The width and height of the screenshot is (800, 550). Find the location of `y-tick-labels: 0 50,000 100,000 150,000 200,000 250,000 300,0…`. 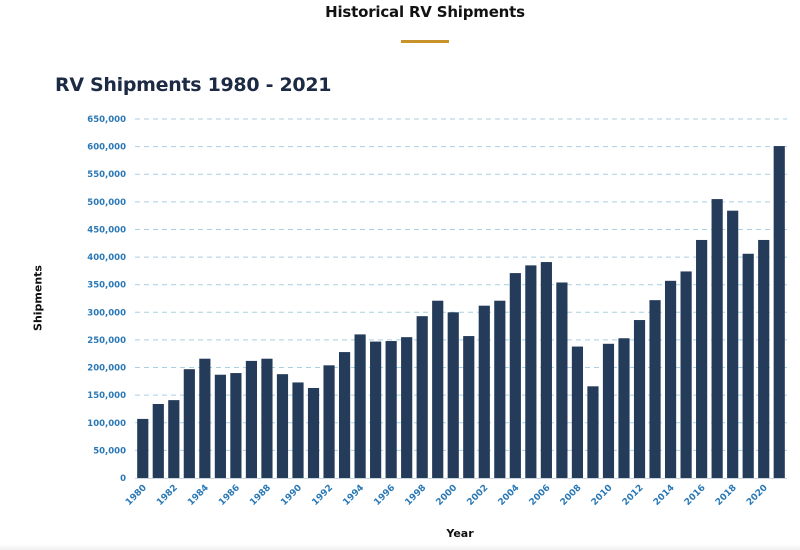

y-tick-labels: 0 50,000 100,000 150,000 200,000 250,000 300,0… is located at coordinates (106, 299).